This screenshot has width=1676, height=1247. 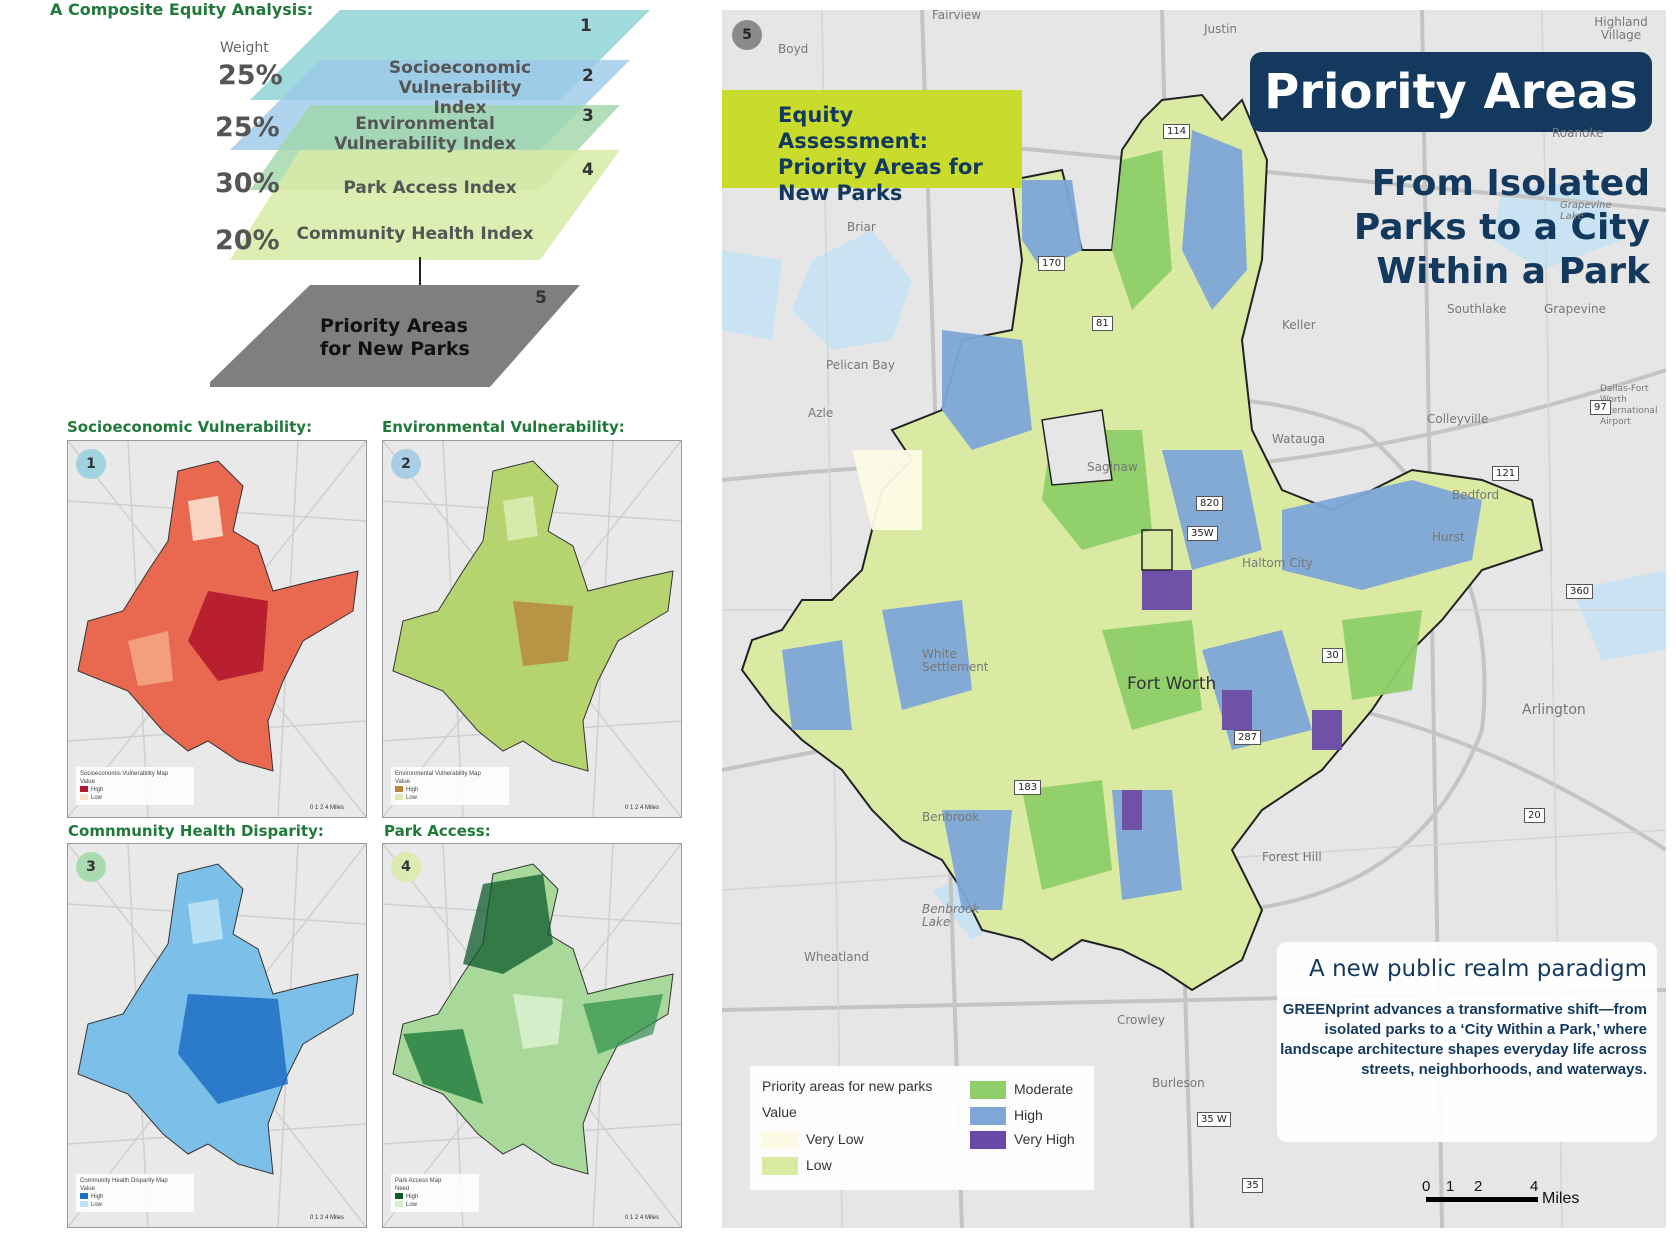 I want to click on result-number: 5, so click(x=541, y=298).